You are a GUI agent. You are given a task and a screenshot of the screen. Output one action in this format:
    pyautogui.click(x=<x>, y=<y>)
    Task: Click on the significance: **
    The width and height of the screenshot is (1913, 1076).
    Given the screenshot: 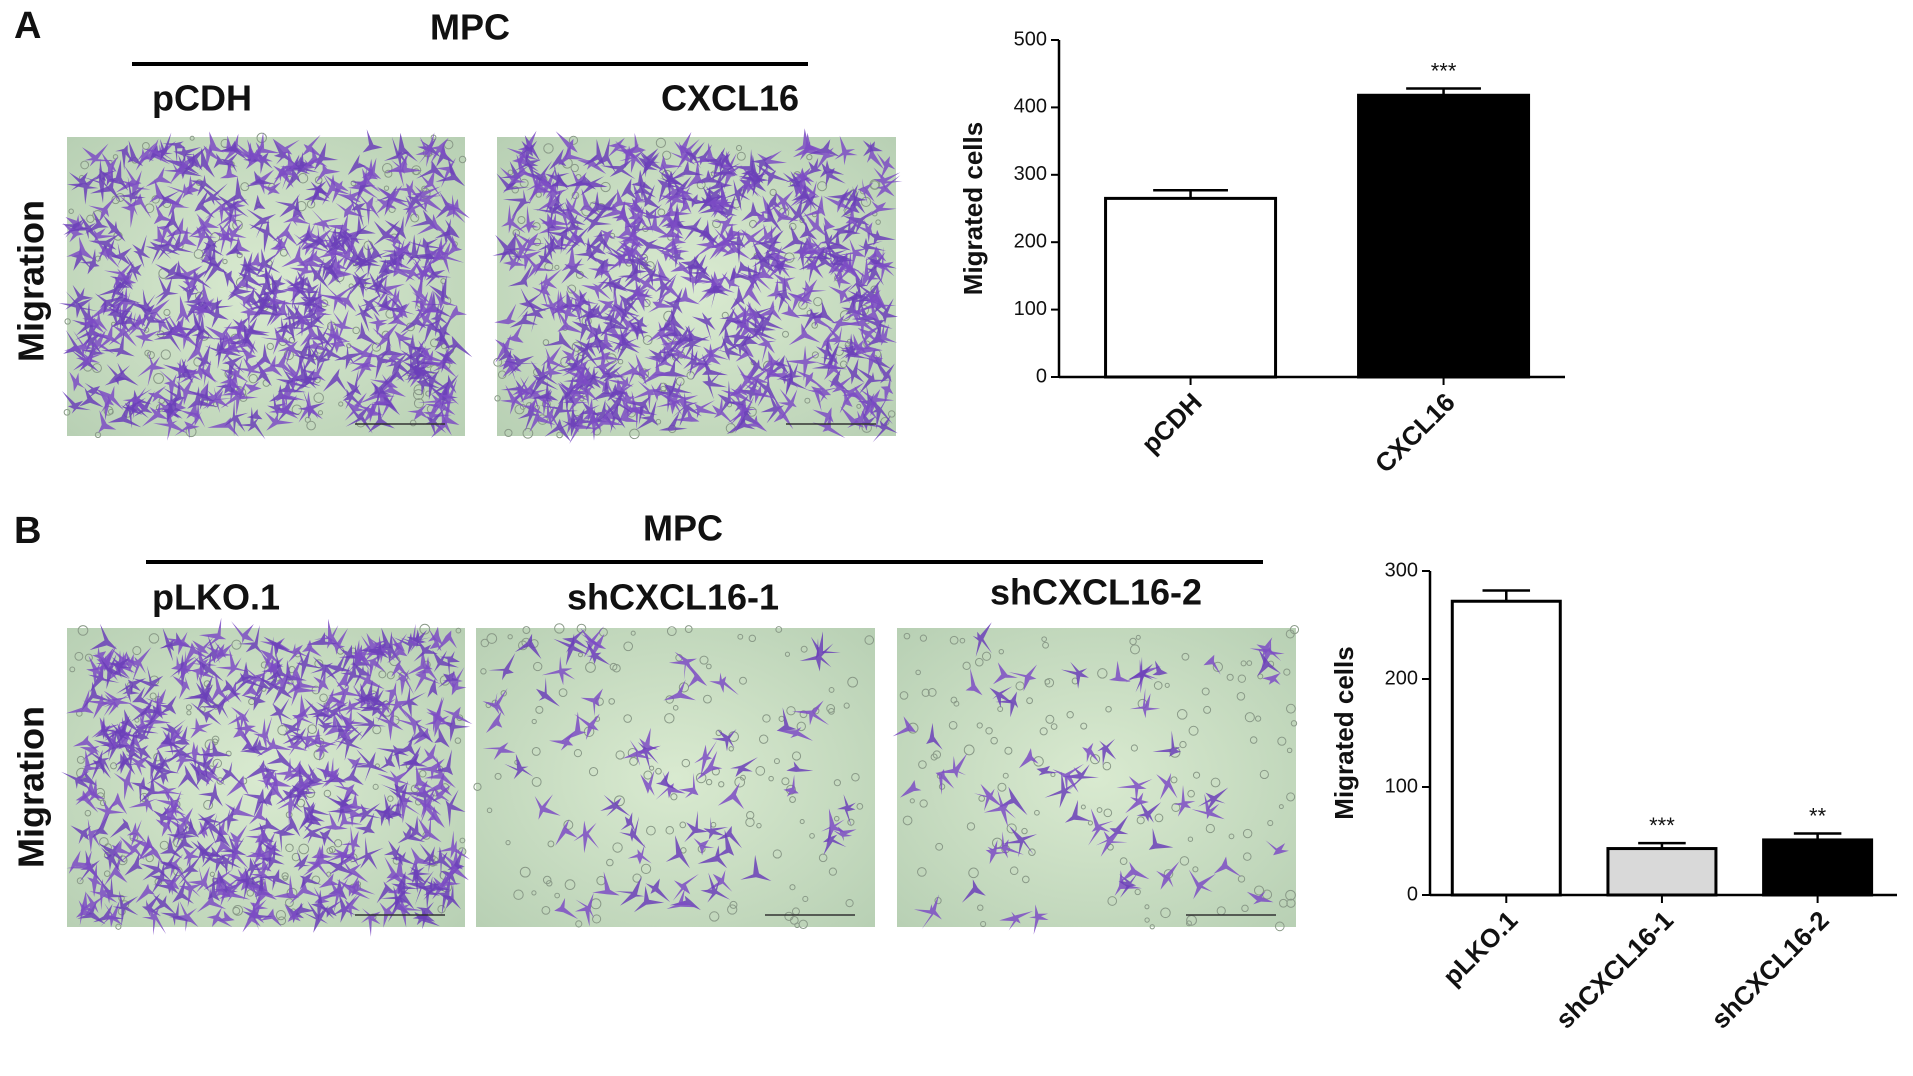 What is the action you would take?
    pyautogui.click(x=1818, y=815)
    